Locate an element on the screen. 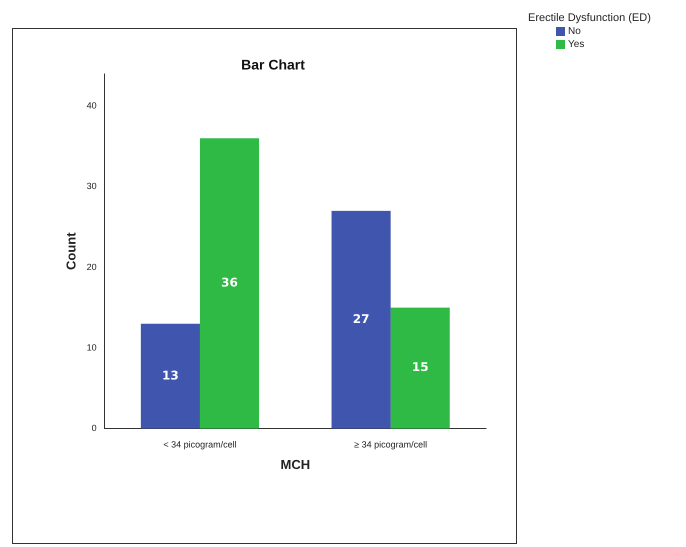 The height and width of the screenshot is (547, 686). y-tick-label: 30 is located at coordinates (91, 186).